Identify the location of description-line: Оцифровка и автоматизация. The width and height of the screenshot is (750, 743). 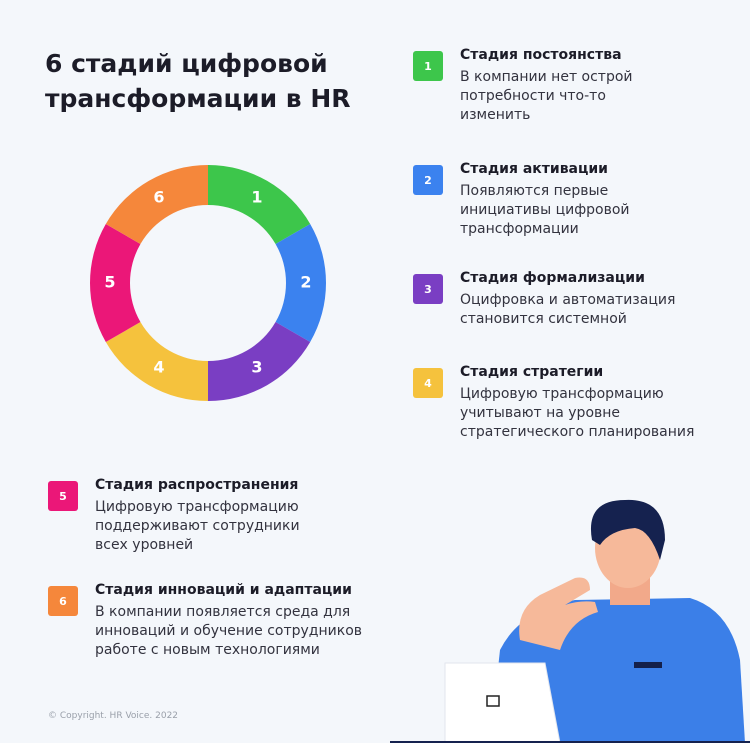
(568, 300).